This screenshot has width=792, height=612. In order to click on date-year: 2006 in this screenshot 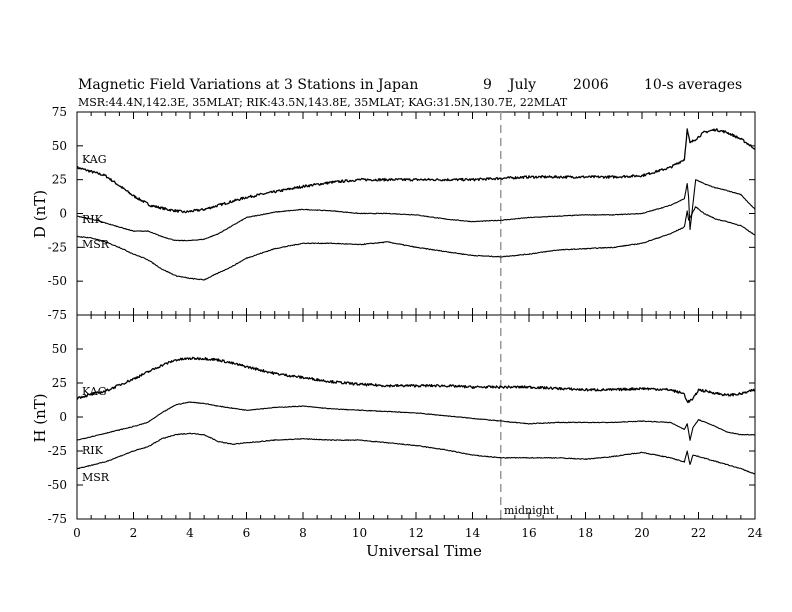, I will do `click(591, 85)`.